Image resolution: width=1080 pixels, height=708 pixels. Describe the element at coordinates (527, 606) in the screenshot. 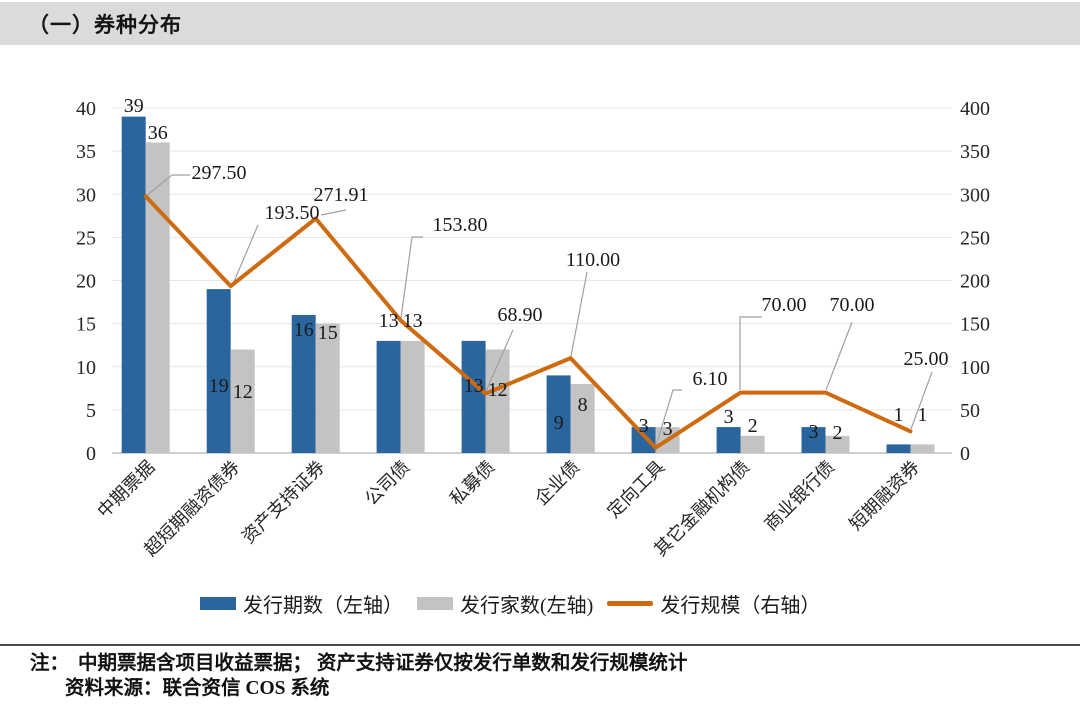

I see `legend-label-issuer-count: 发行家数(左轴)` at that location.